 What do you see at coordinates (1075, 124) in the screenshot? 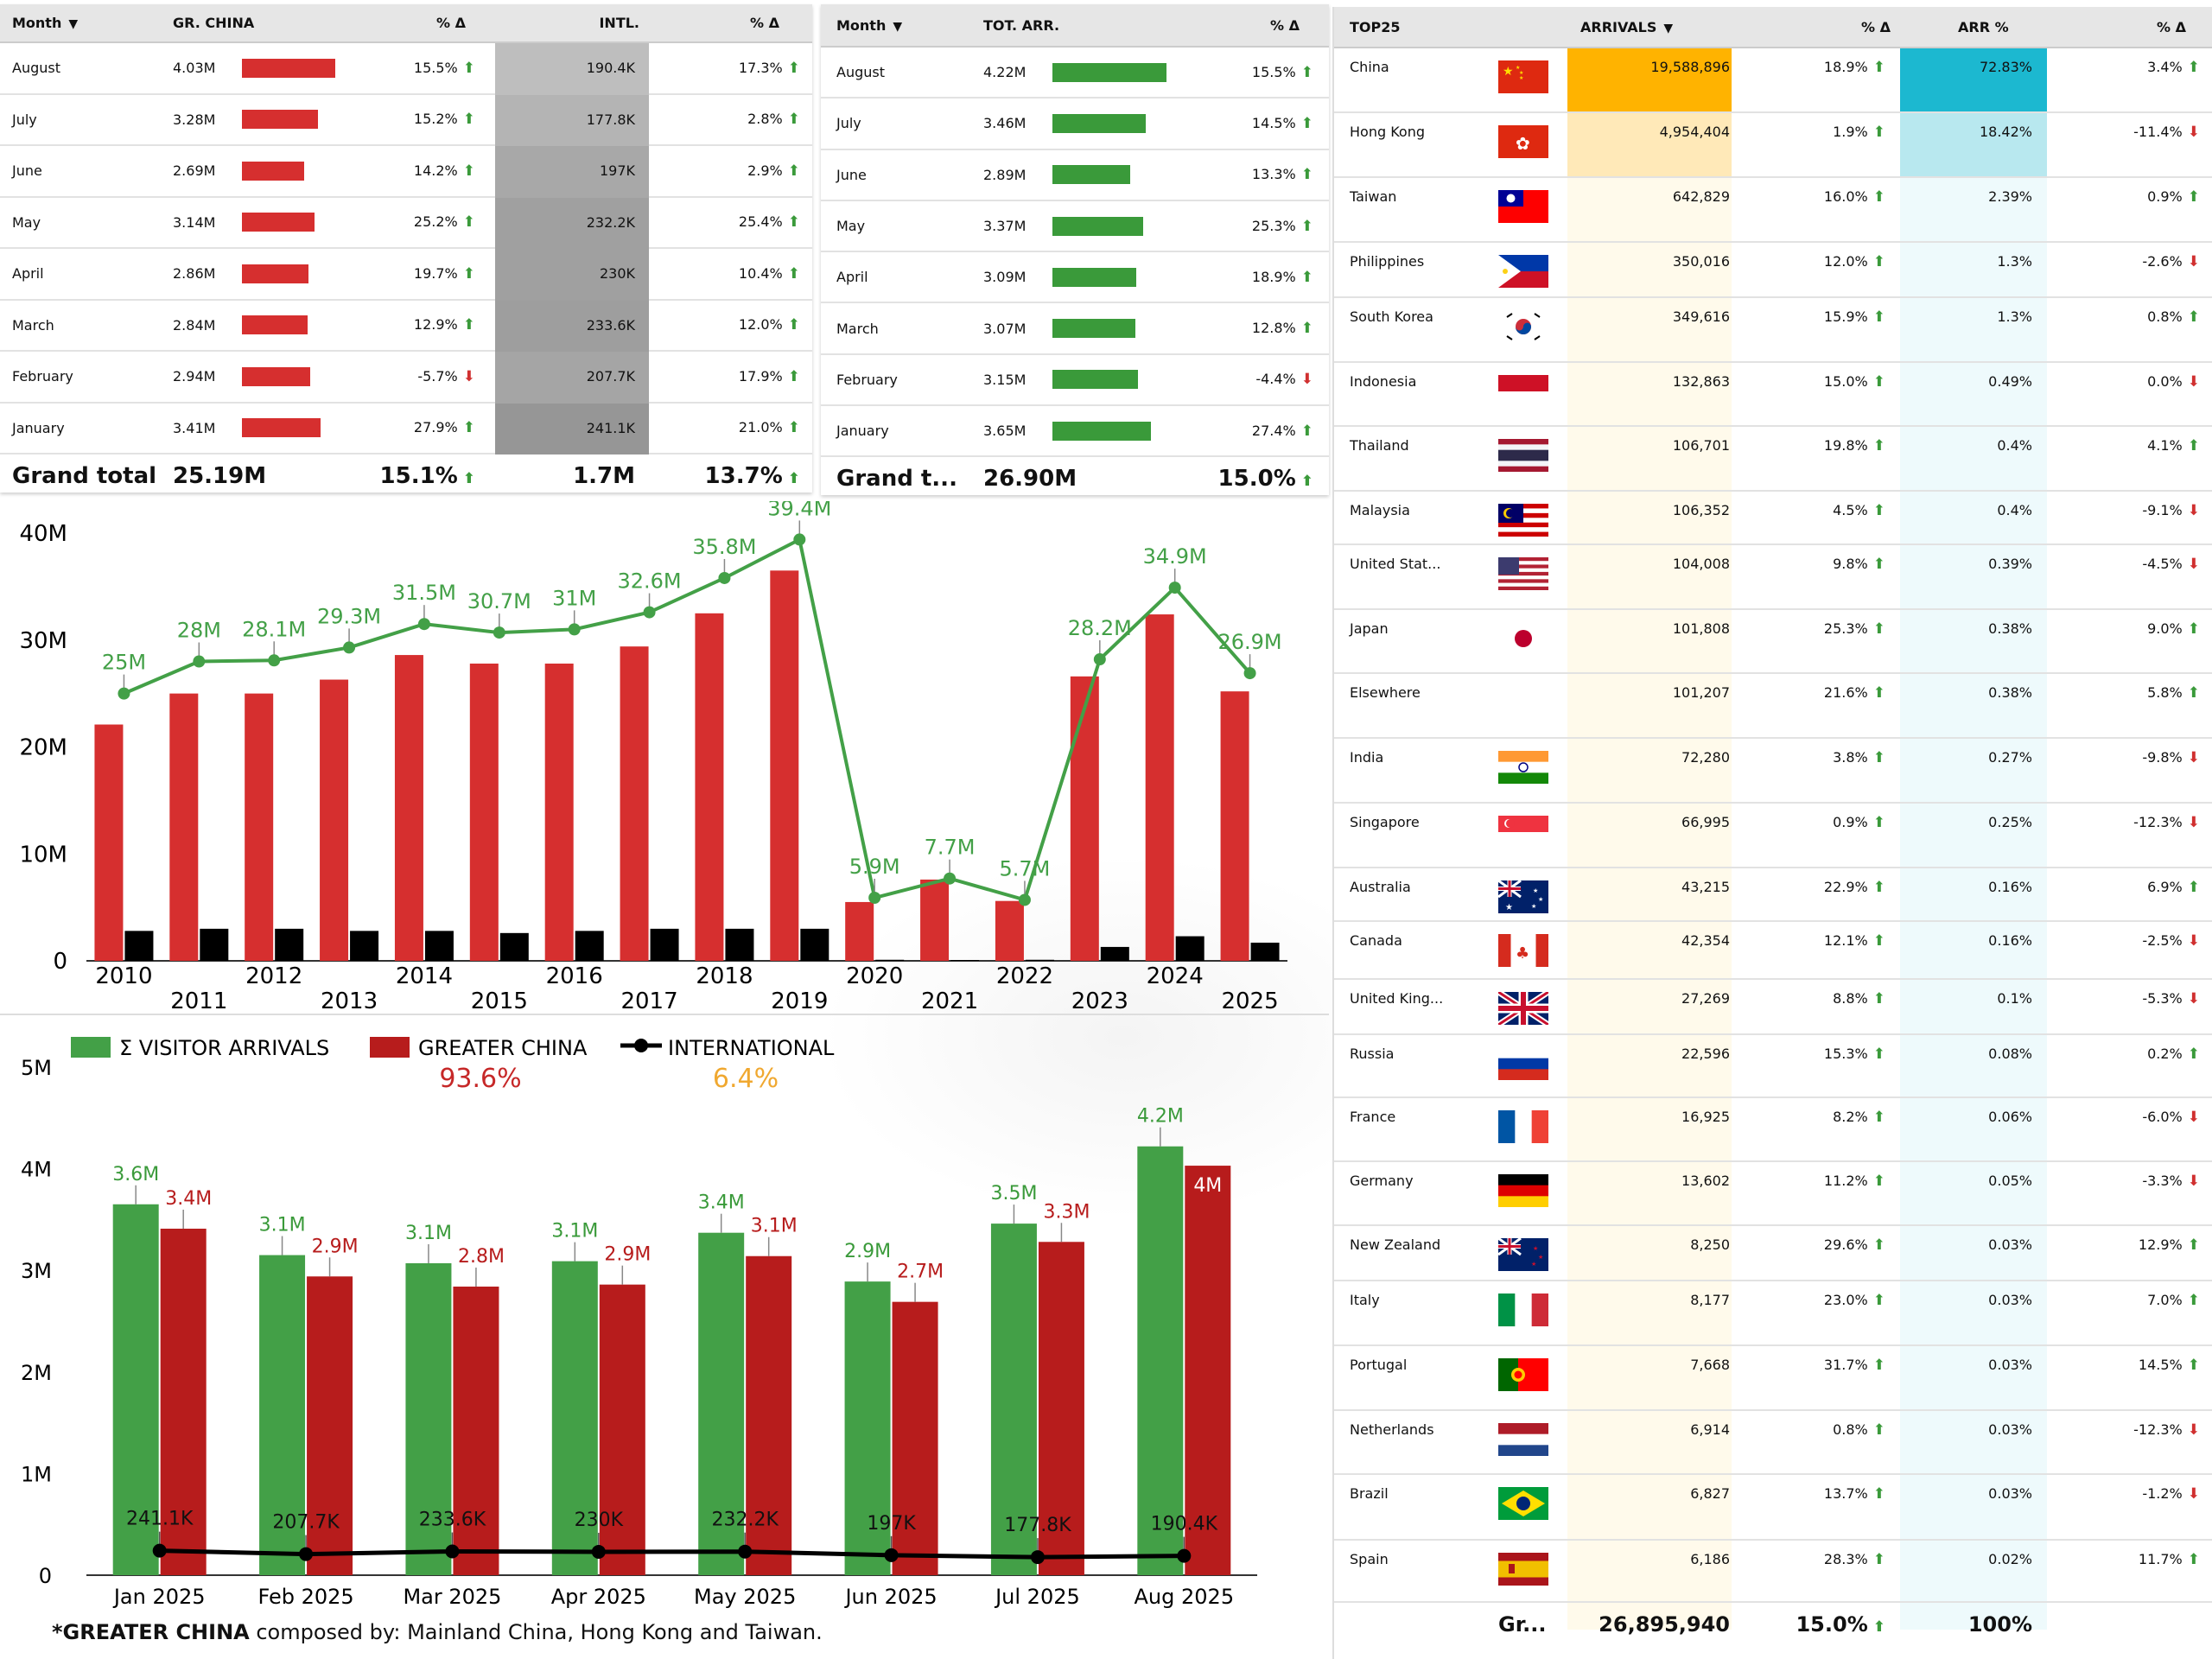
I see `table-row: July 3.46M 14.5% ⬆` at bounding box center [1075, 124].